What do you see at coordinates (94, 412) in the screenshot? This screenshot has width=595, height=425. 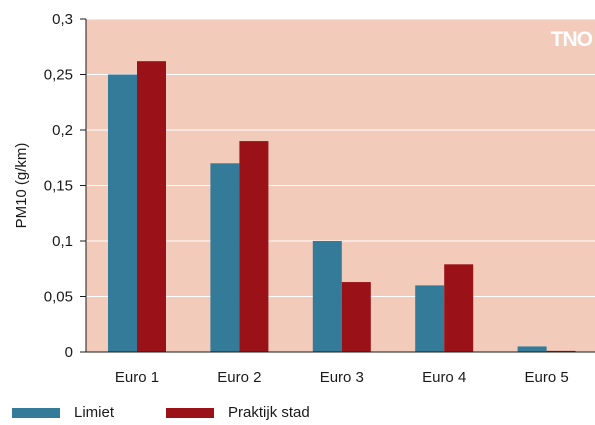 I see `legend-label-limiet: Limiet` at bounding box center [94, 412].